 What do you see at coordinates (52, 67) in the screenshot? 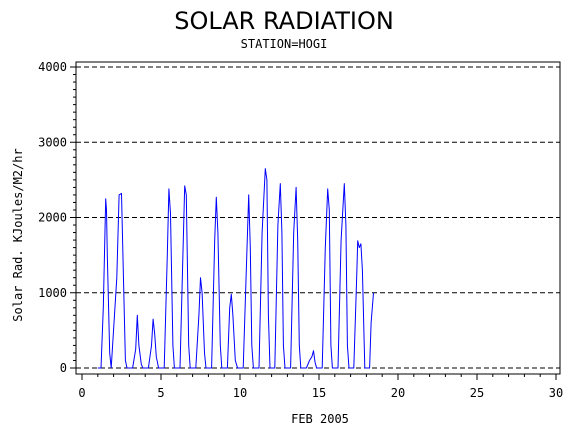
I see `y-tick-label: 4000` at bounding box center [52, 67].